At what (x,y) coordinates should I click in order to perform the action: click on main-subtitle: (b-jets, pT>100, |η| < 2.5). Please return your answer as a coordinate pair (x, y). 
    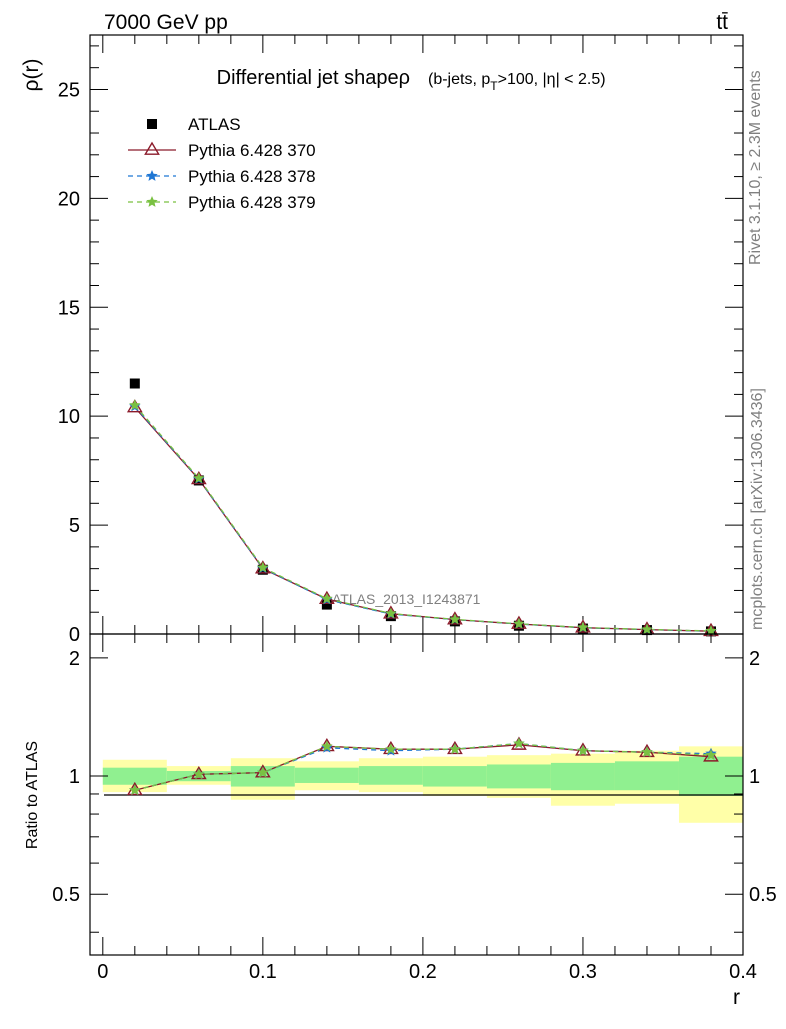
    Looking at the image, I should click on (517, 82).